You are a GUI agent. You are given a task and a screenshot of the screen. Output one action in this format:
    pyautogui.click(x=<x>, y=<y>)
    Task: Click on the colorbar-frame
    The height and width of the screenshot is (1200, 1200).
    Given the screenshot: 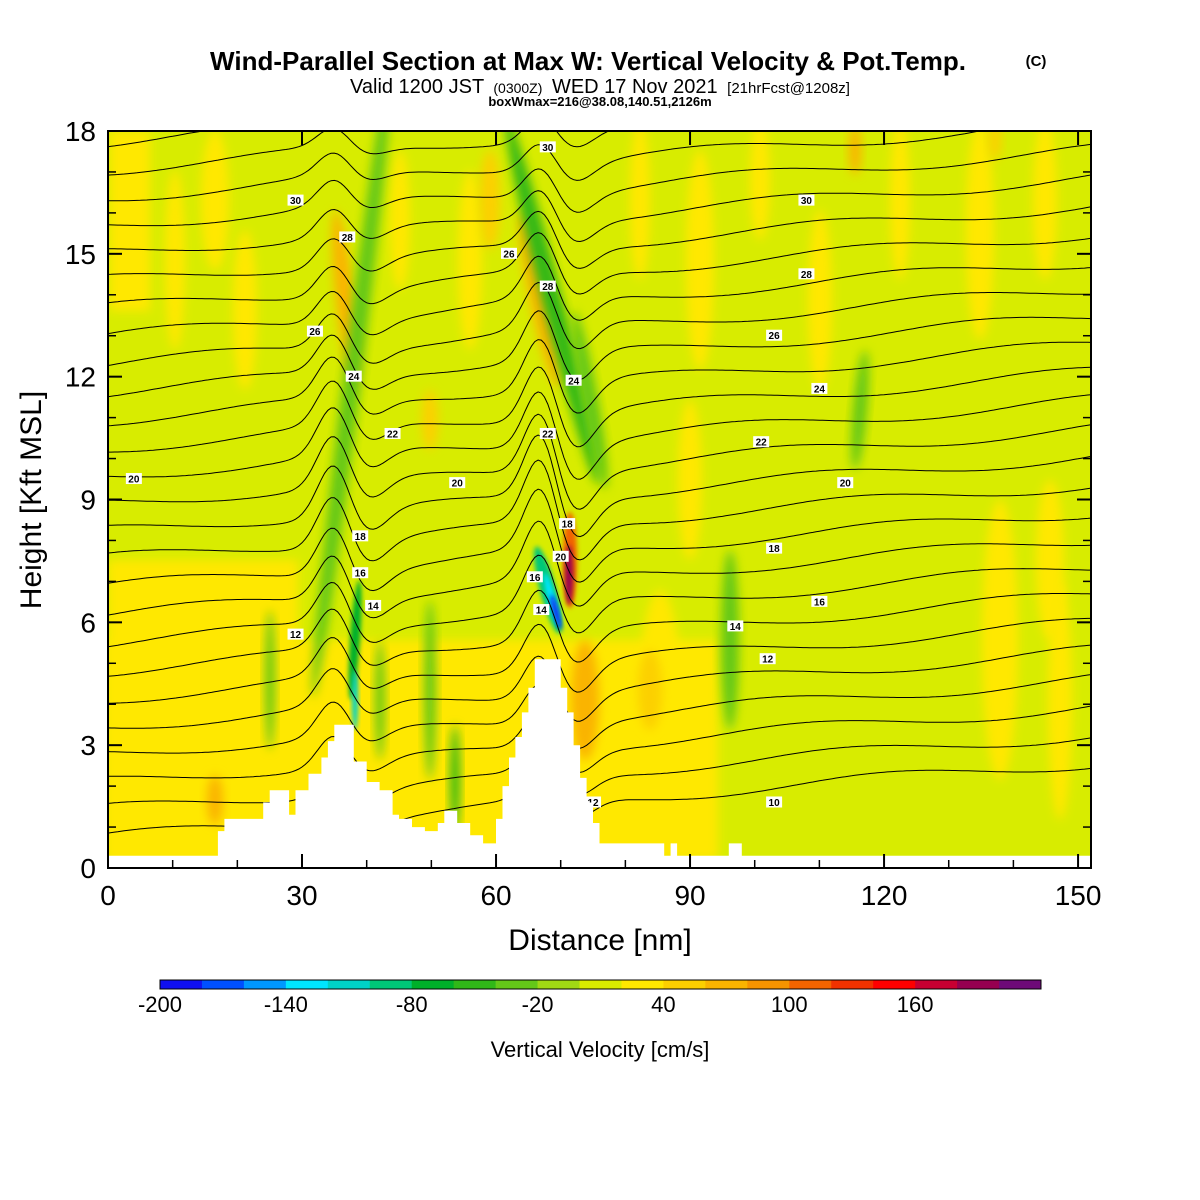 What is the action you would take?
    pyautogui.click(x=600, y=984)
    